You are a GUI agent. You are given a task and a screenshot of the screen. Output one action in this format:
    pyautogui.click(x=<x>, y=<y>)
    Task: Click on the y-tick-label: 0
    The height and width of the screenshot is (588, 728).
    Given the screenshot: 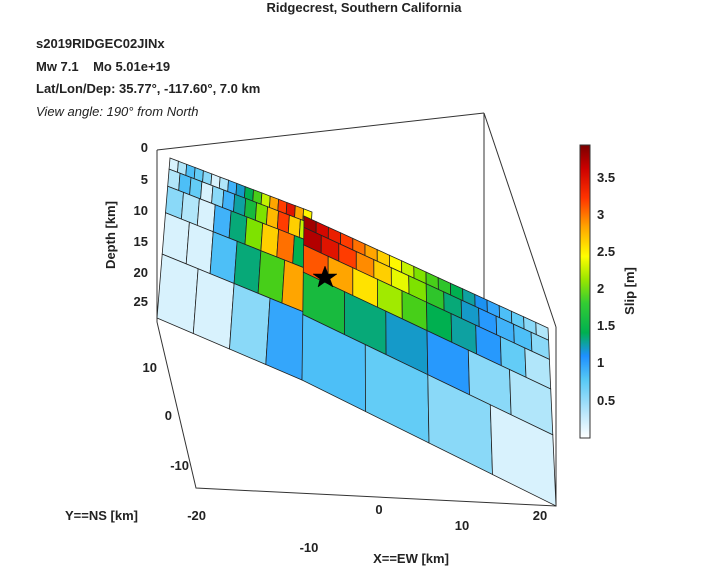 What is the action you would take?
    pyautogui.click(x=168, y=415)
    